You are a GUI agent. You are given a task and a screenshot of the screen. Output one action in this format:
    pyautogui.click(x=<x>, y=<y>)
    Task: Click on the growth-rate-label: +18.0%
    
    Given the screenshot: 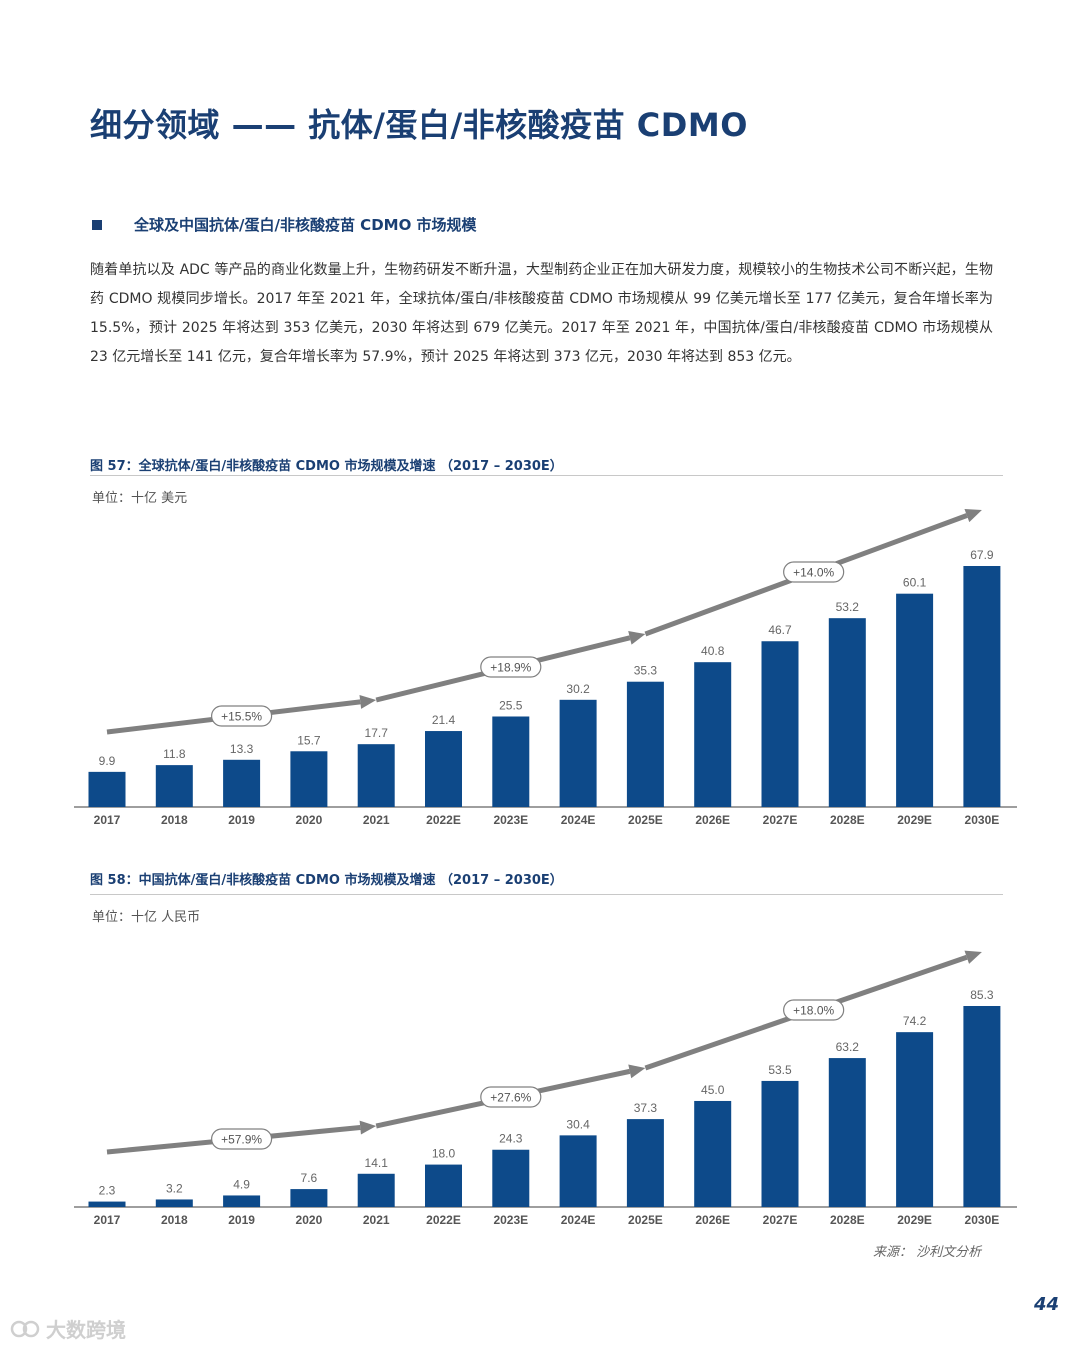 What is the action you would take?
    pyautogui.click(x=813, y=1011)
    